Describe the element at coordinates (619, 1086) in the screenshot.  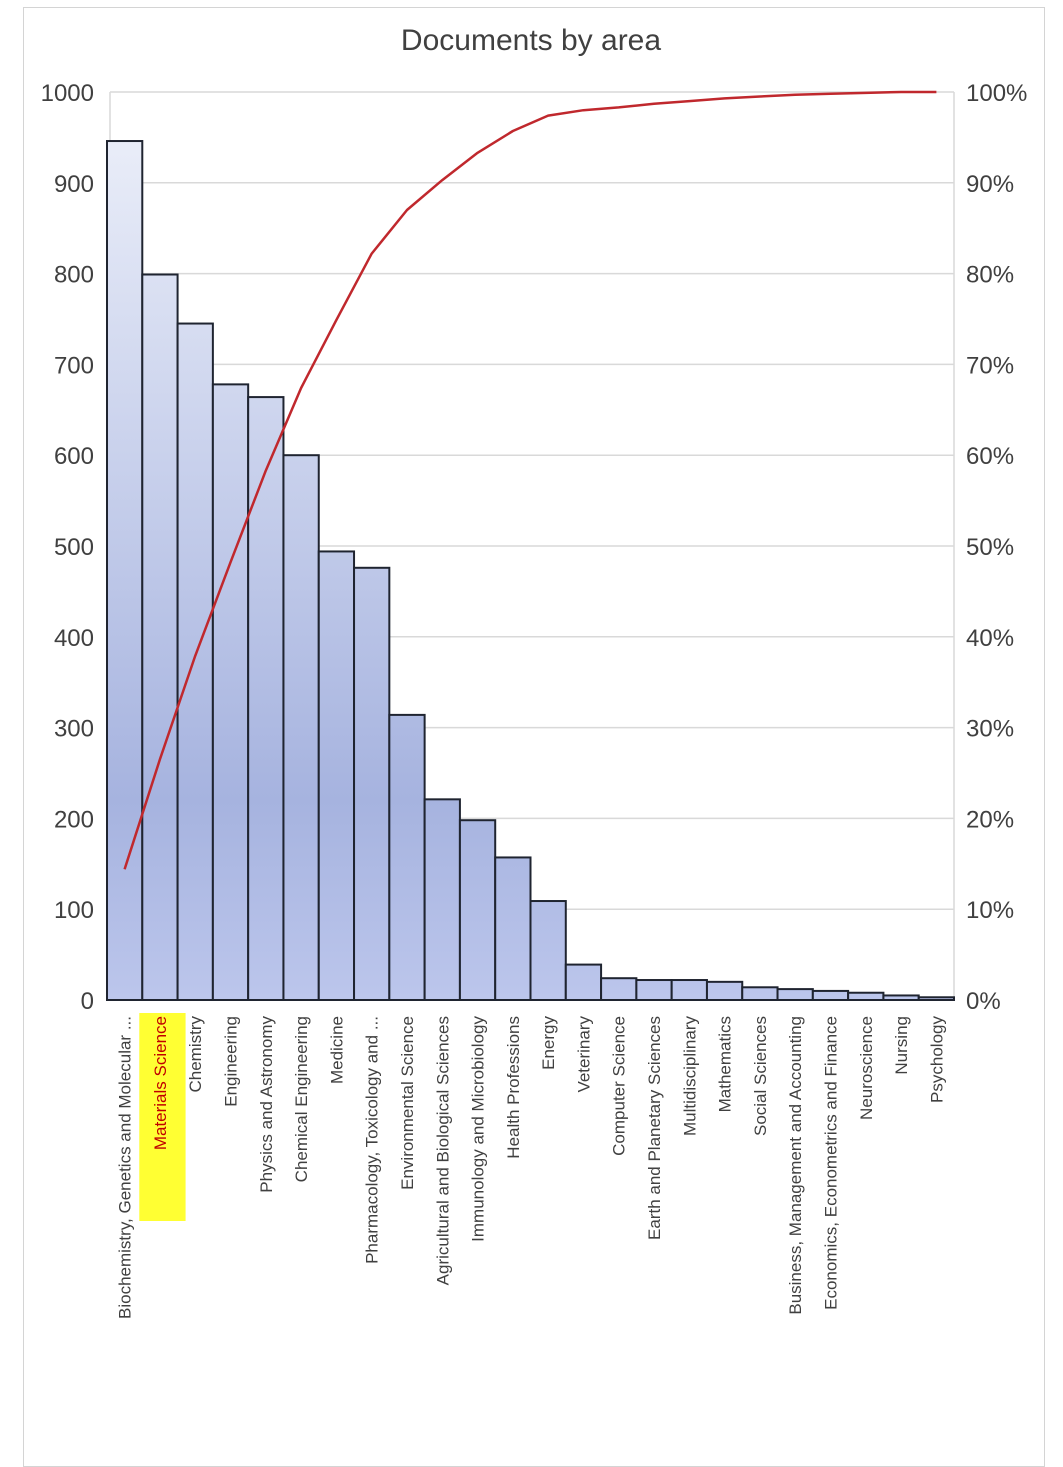
I see `x-category-label: Computer Science` at that location.